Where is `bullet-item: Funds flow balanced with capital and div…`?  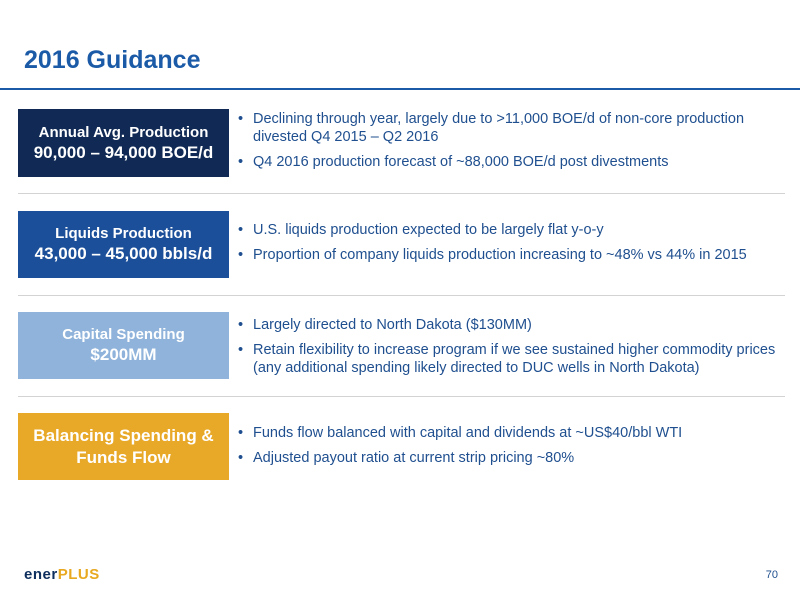
bullet-item: Funds flow balanced with capital and div… is located at coordinates (511, 433).